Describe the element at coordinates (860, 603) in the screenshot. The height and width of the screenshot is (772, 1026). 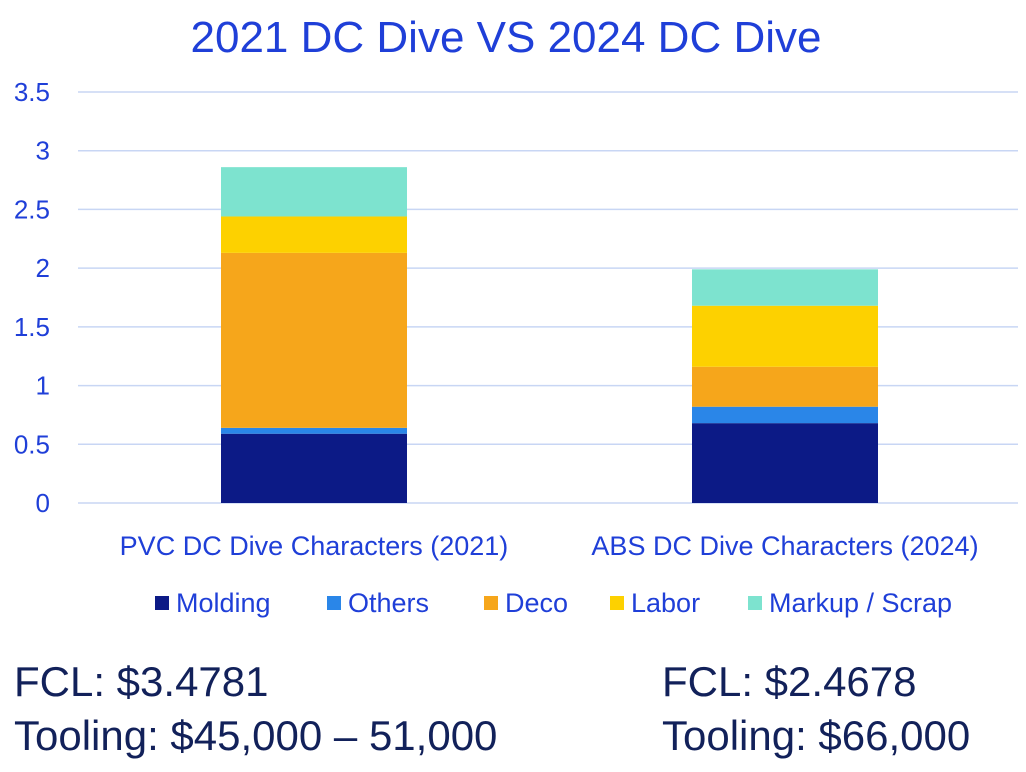
I see `legend-label: Markup / Scrap` at that location.